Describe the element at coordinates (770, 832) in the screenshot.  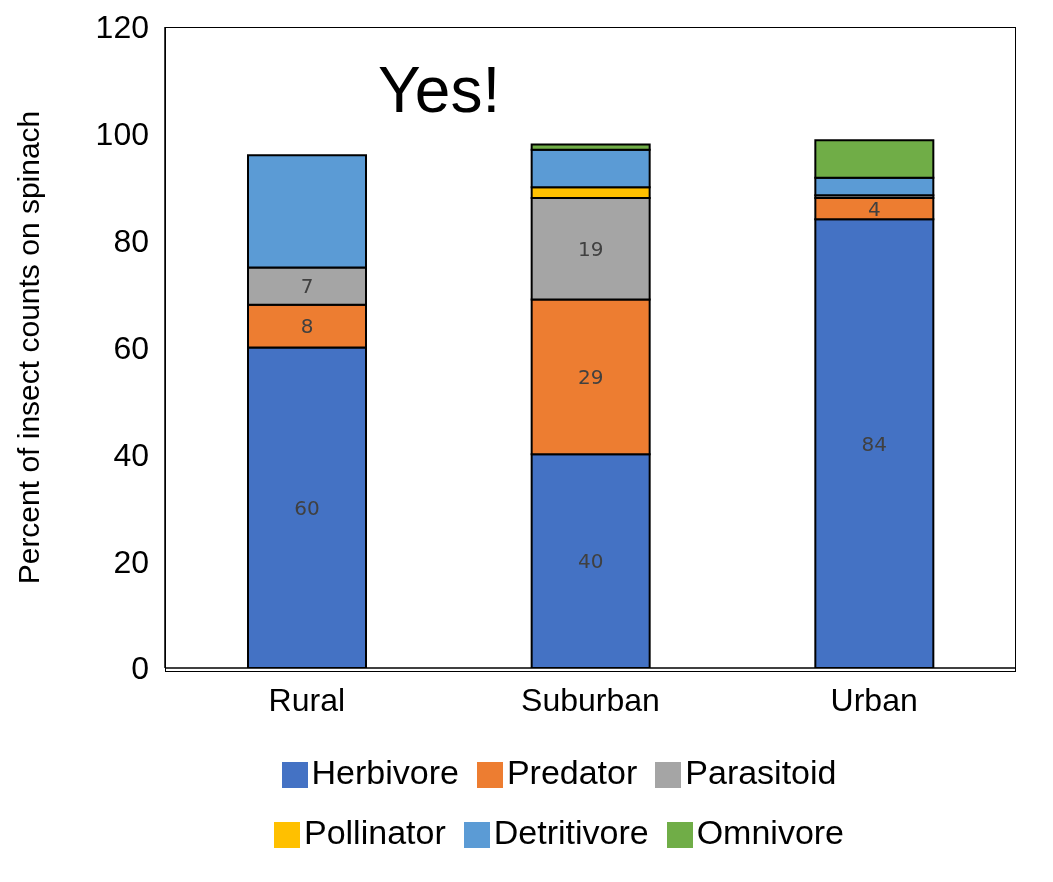
I see `legend-label: Omnivore` at that location.